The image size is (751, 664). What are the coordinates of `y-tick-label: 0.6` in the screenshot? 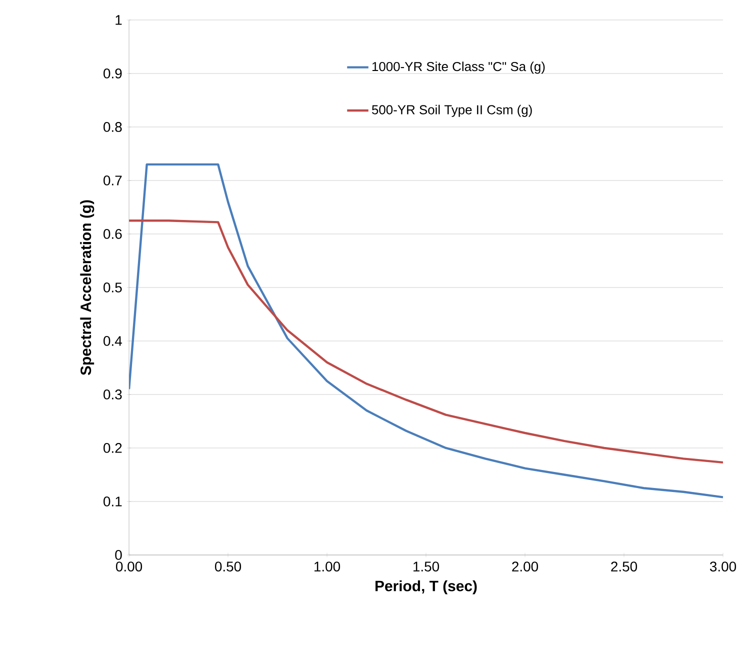 It's located at (113, 234).